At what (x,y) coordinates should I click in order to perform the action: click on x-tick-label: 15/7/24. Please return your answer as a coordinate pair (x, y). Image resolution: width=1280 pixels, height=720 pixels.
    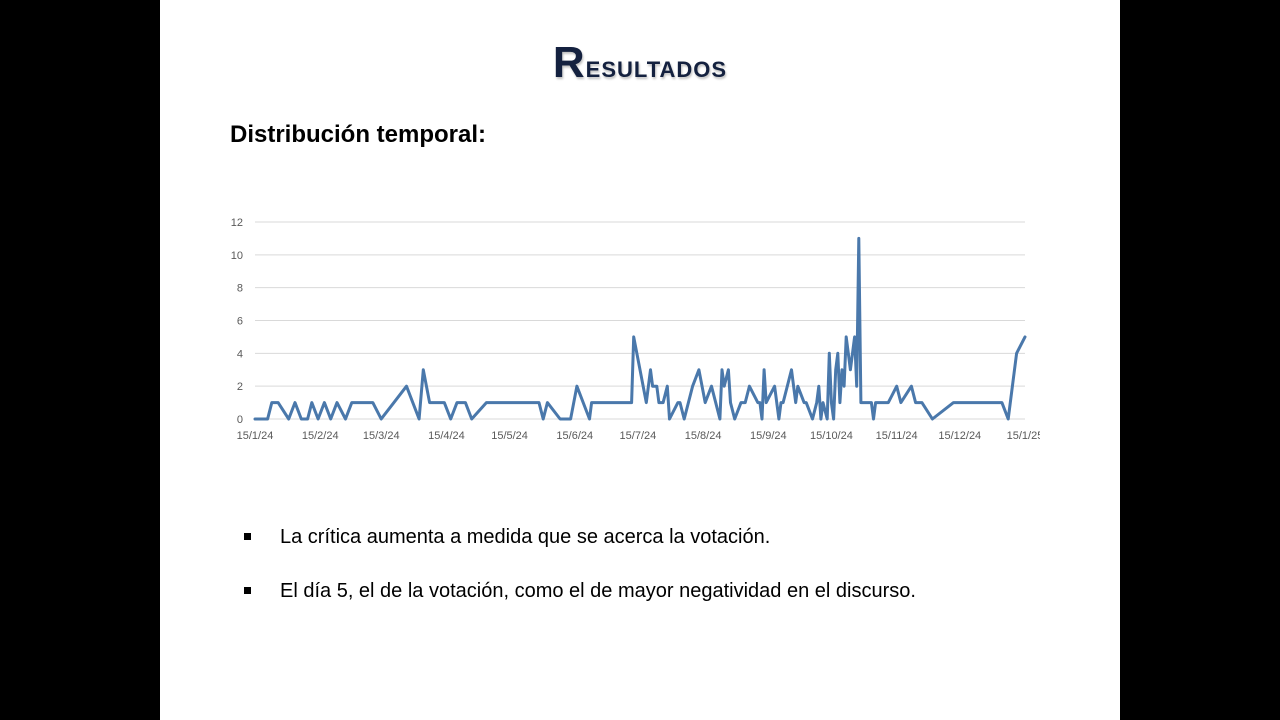
    Looking at the image, I should click on (638, 436).